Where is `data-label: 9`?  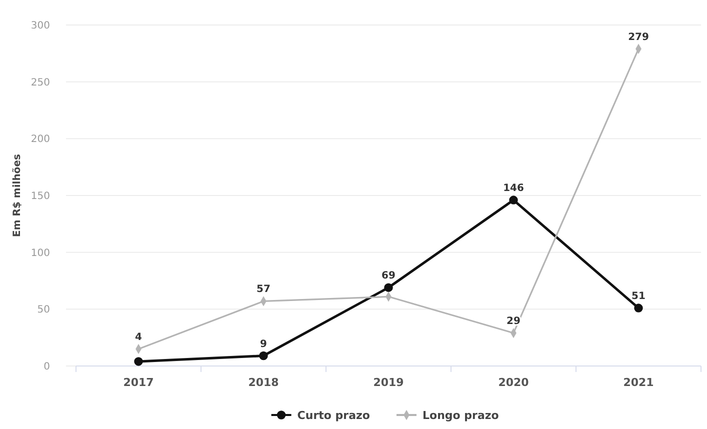
data-label: 9 is located at coordinates (264, 344).